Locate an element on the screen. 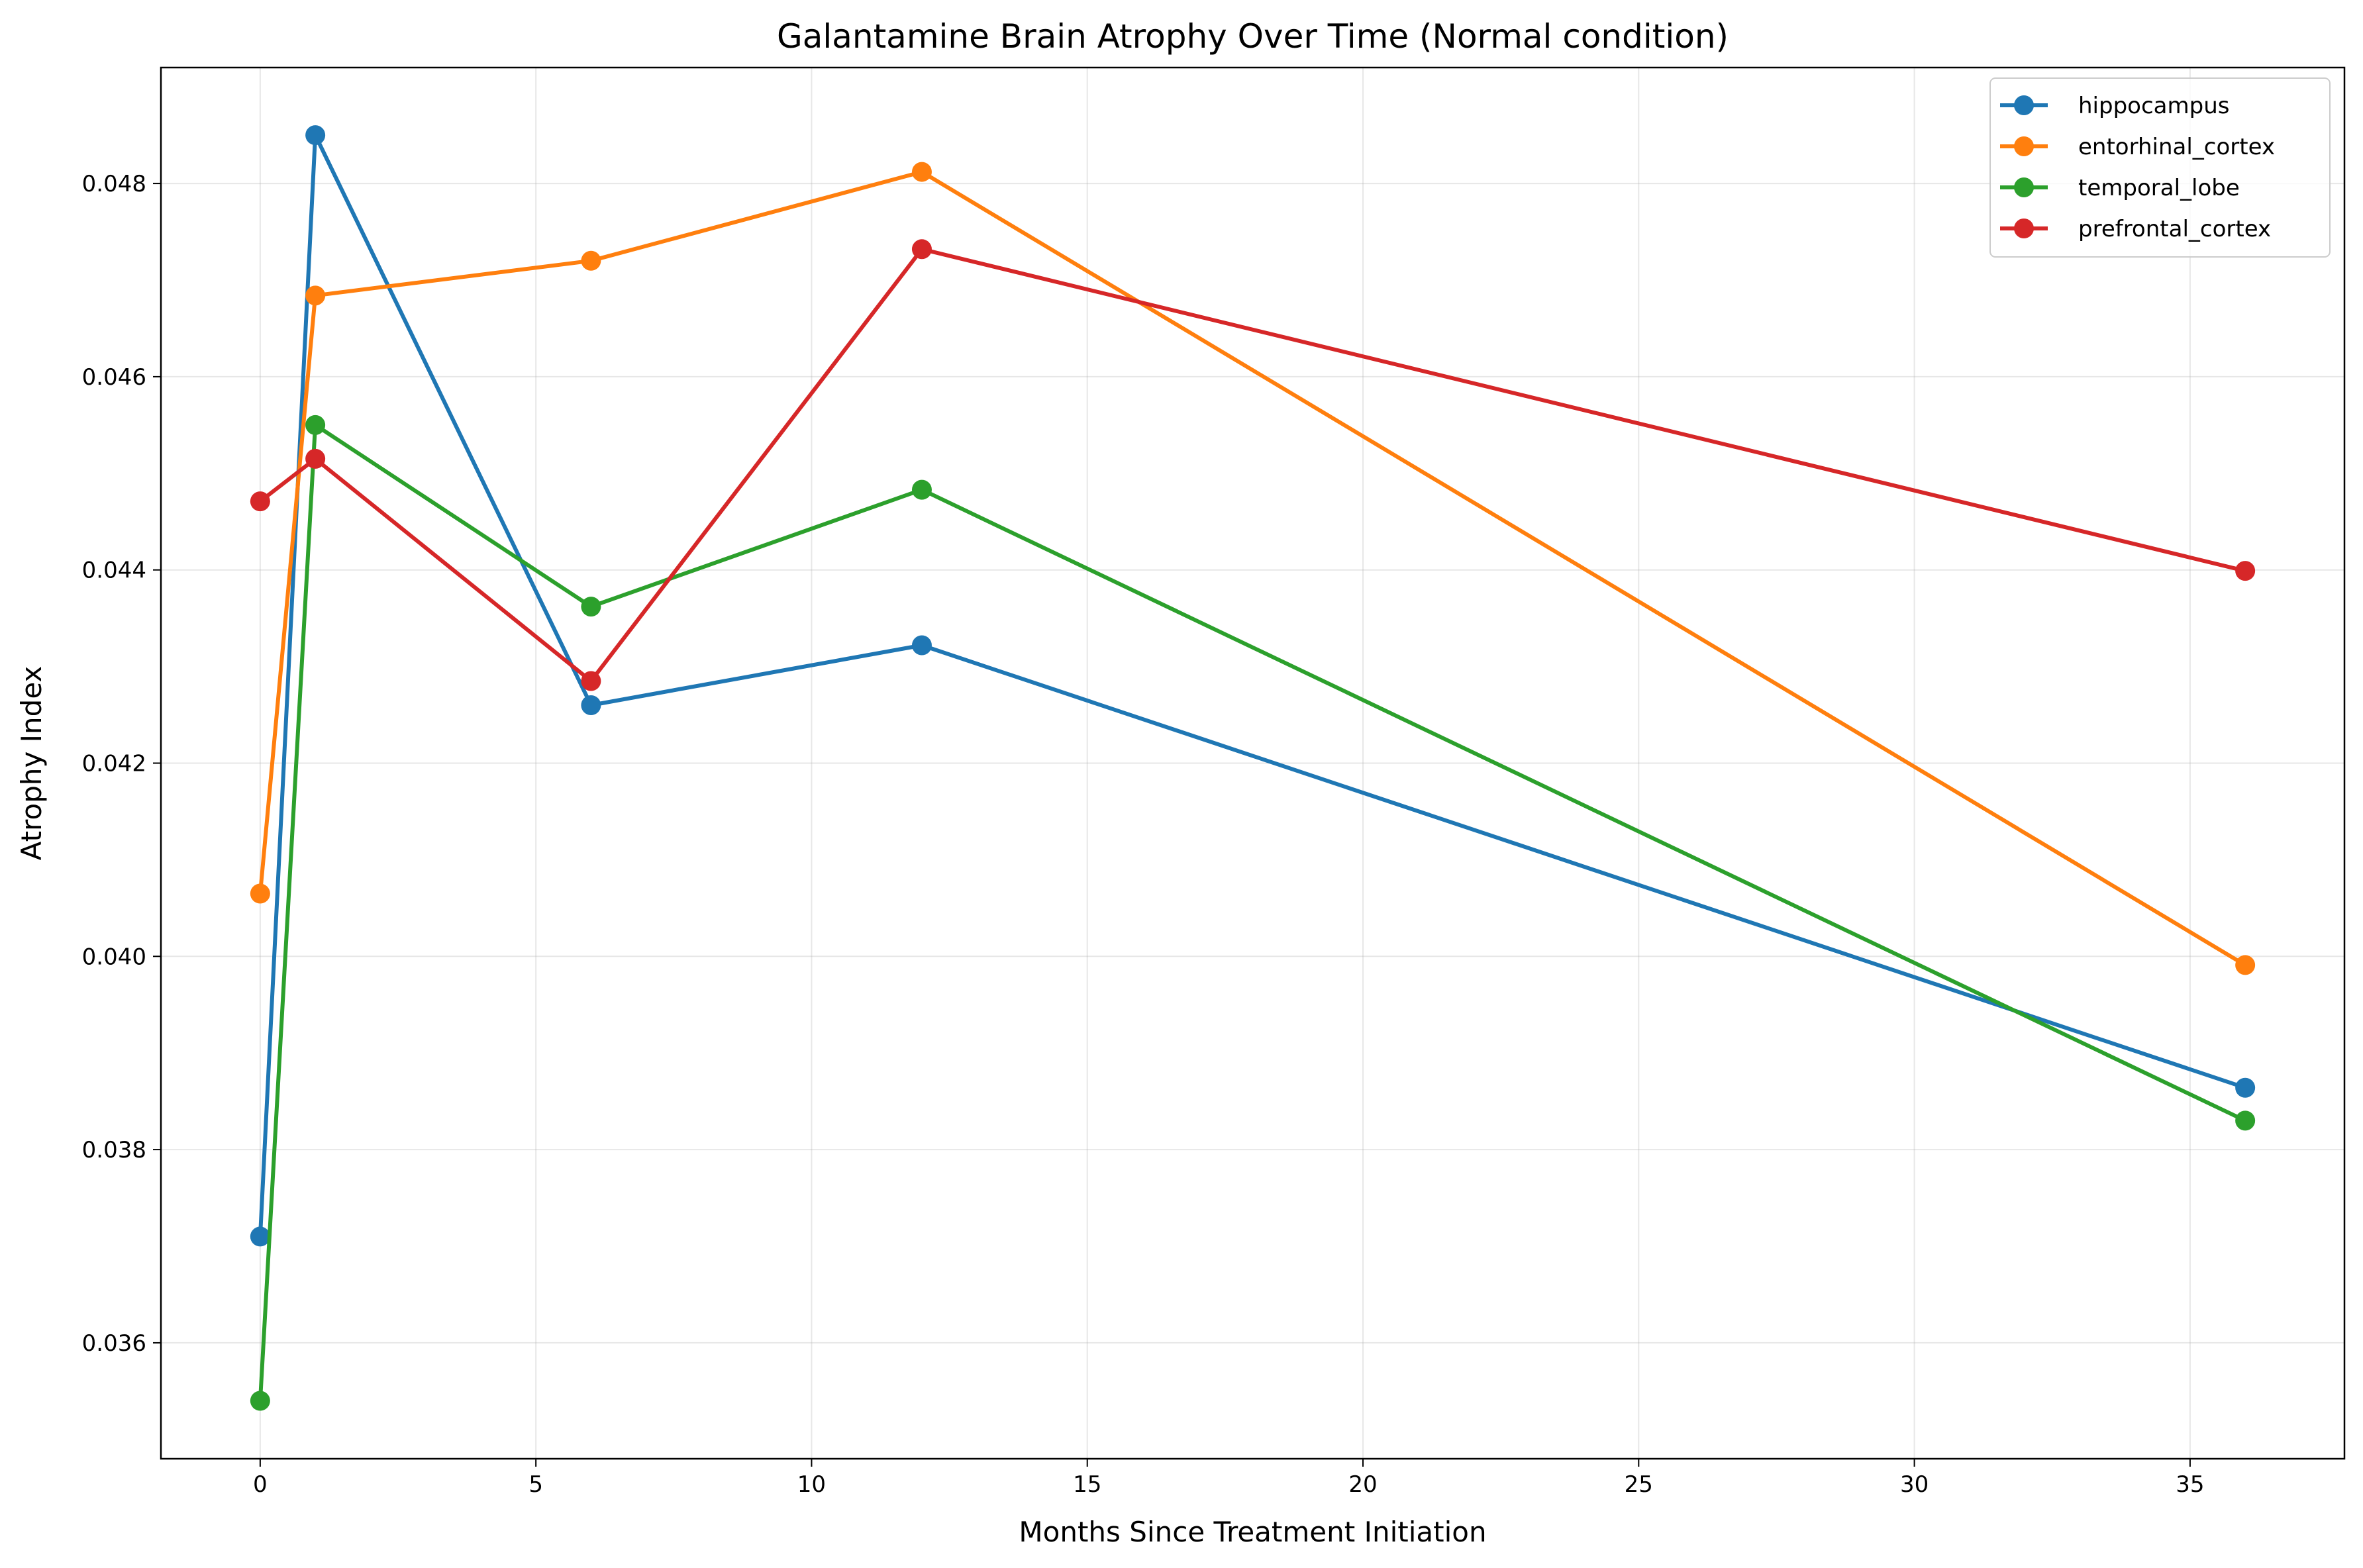 This screenshot has height=1568, width=2363. x-axis-label: Months Since Treatment Initiation is located at coordinates (1252, 1532).